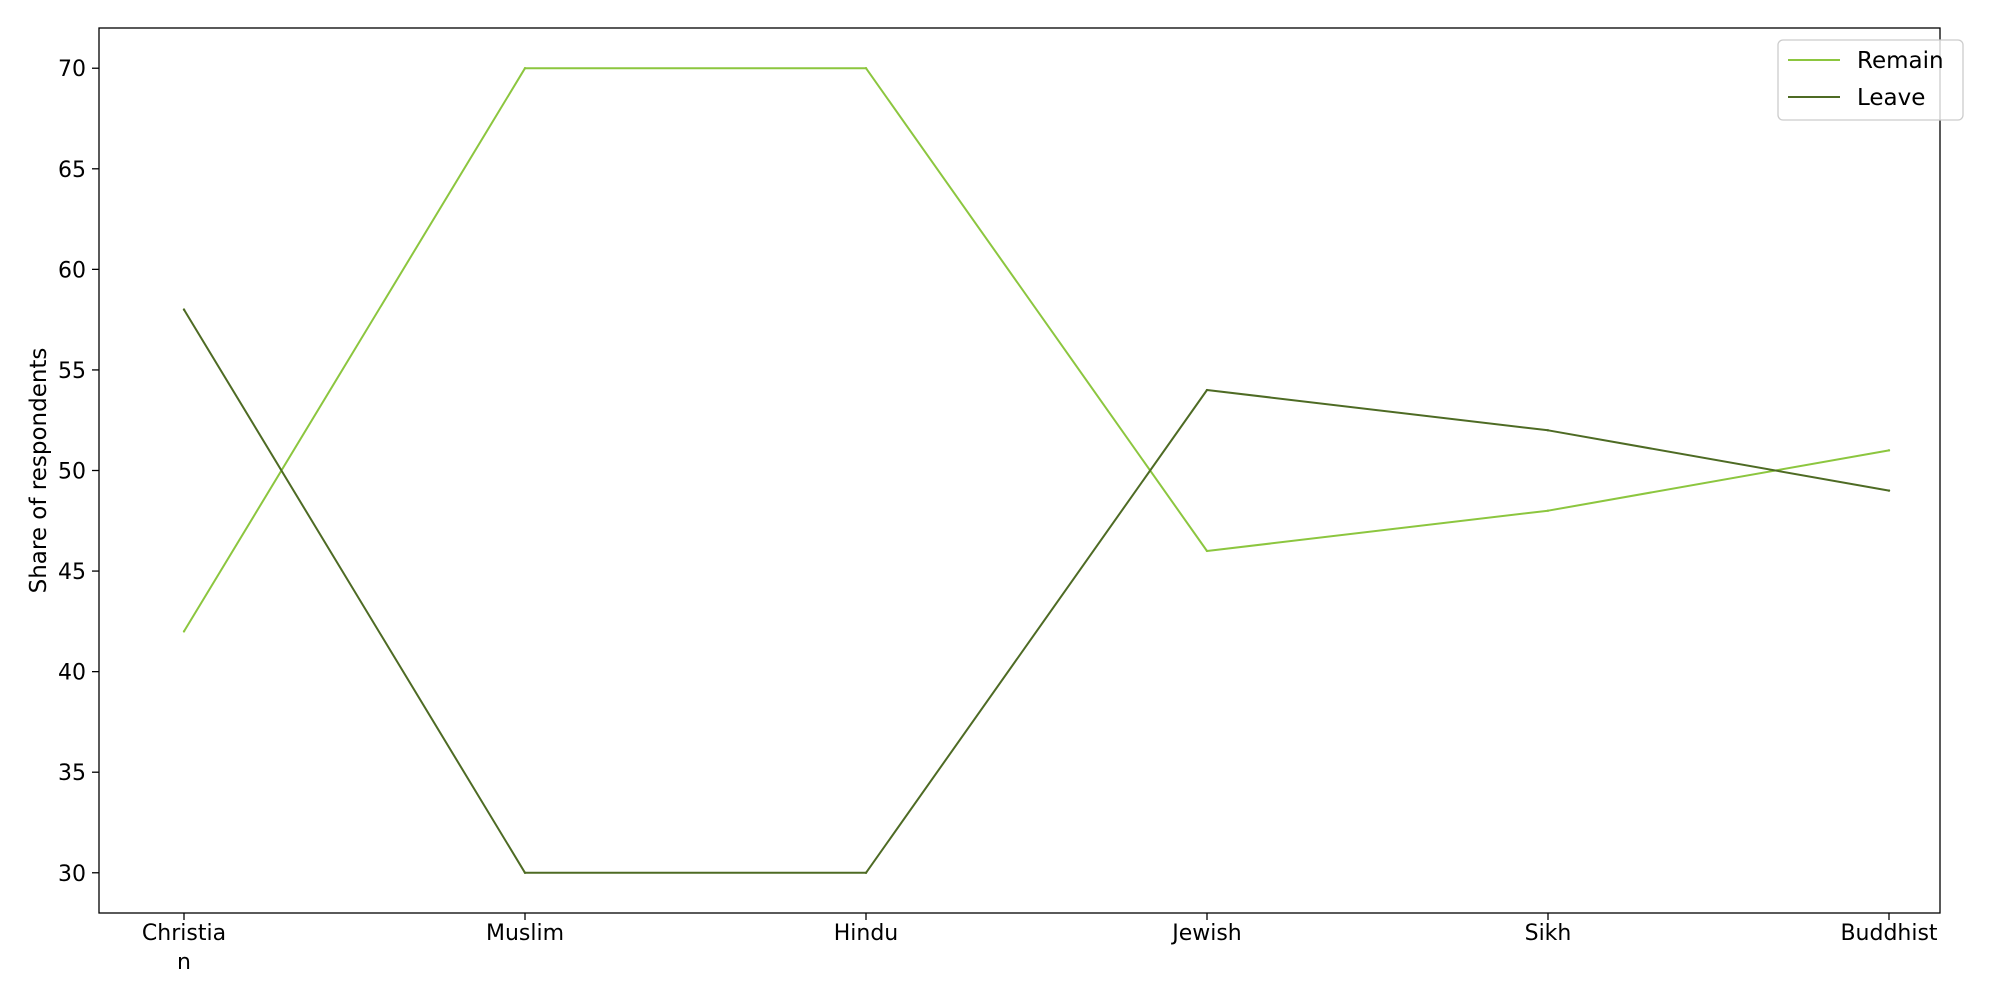  What do you see at coordinates (1206, 933) in the screenshot?
I see `x-tick-label: Jewish` at bounding box center [1206, 933].